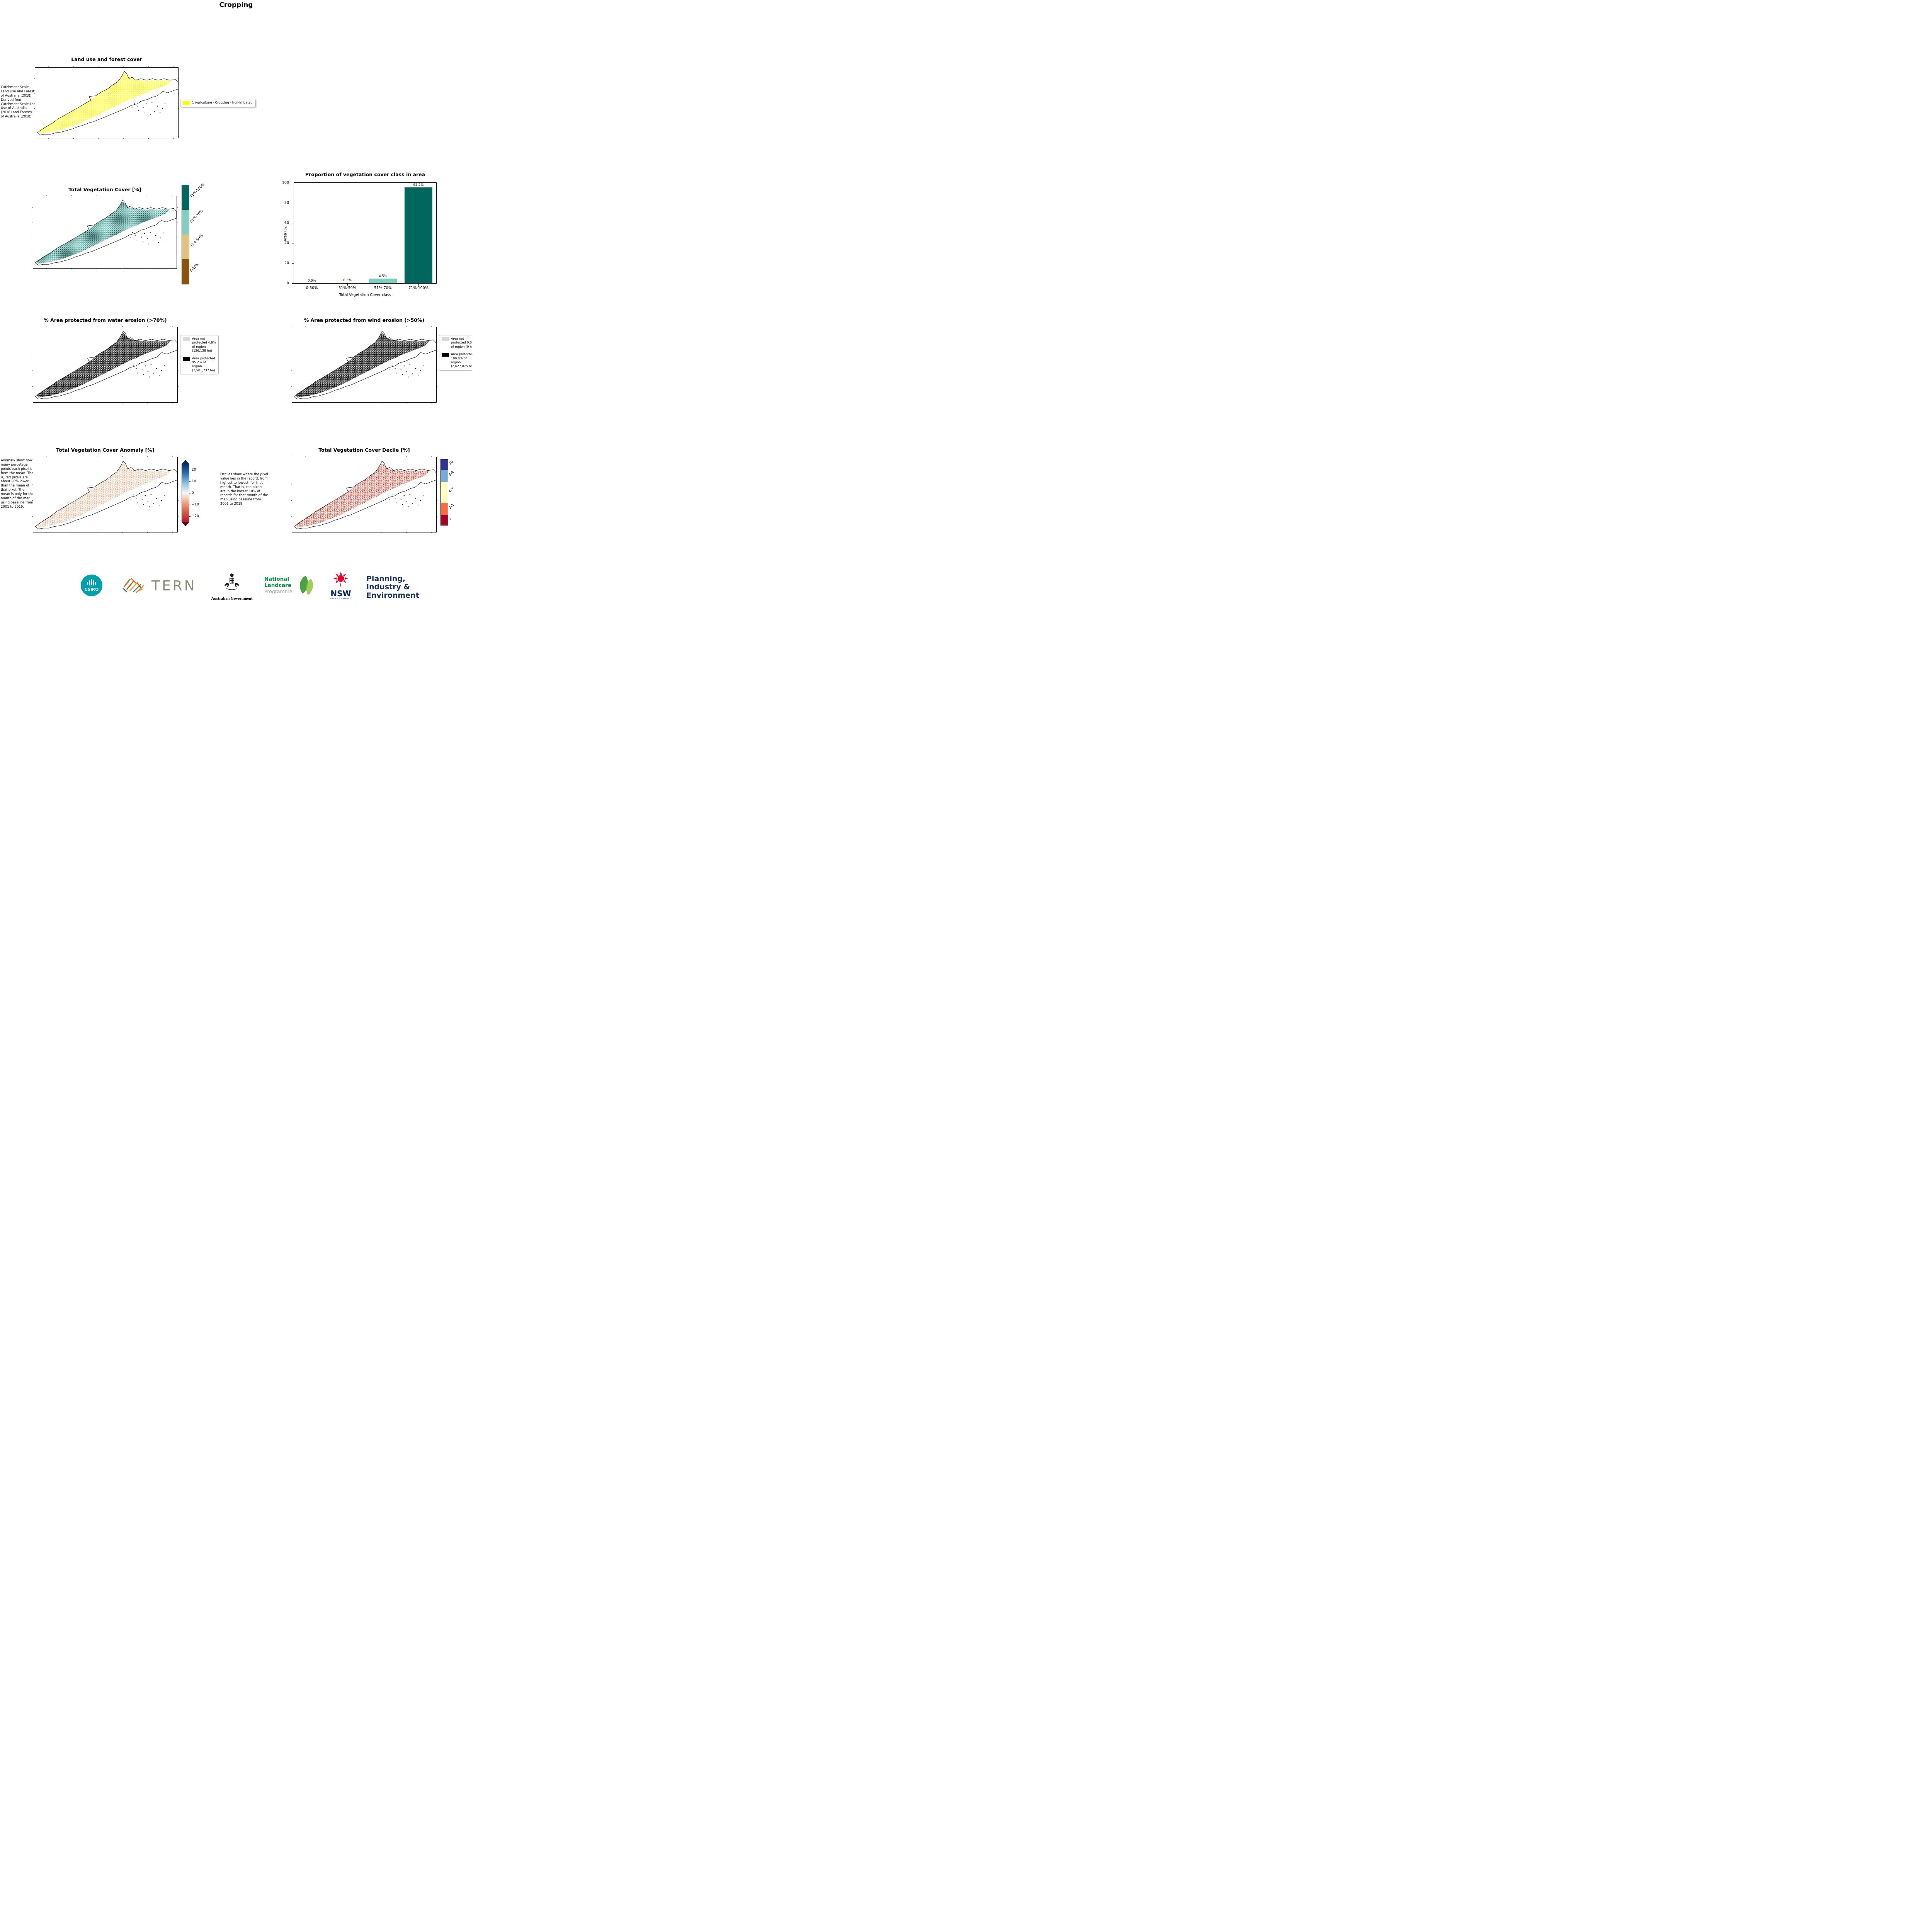  Describe the element at coordinates (383, 276) in the screenshot. I see `bar-value-label: 4.5%` at that location.